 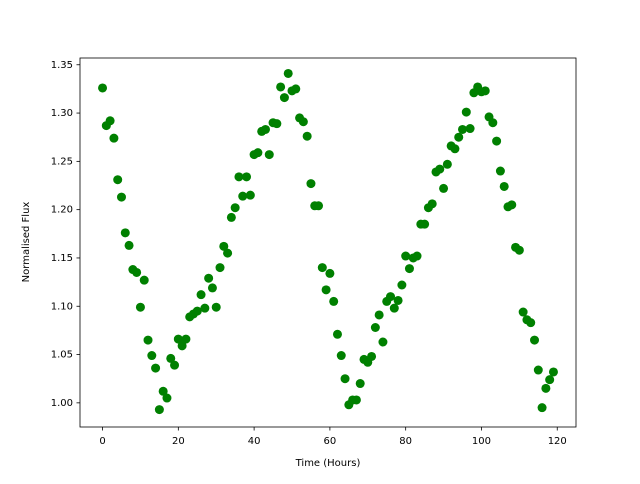 What do you see at coordinates (328, 463) in the screenshot?
I see `x-axis-label: Time (Hours)` at bounding box center [328, 463].